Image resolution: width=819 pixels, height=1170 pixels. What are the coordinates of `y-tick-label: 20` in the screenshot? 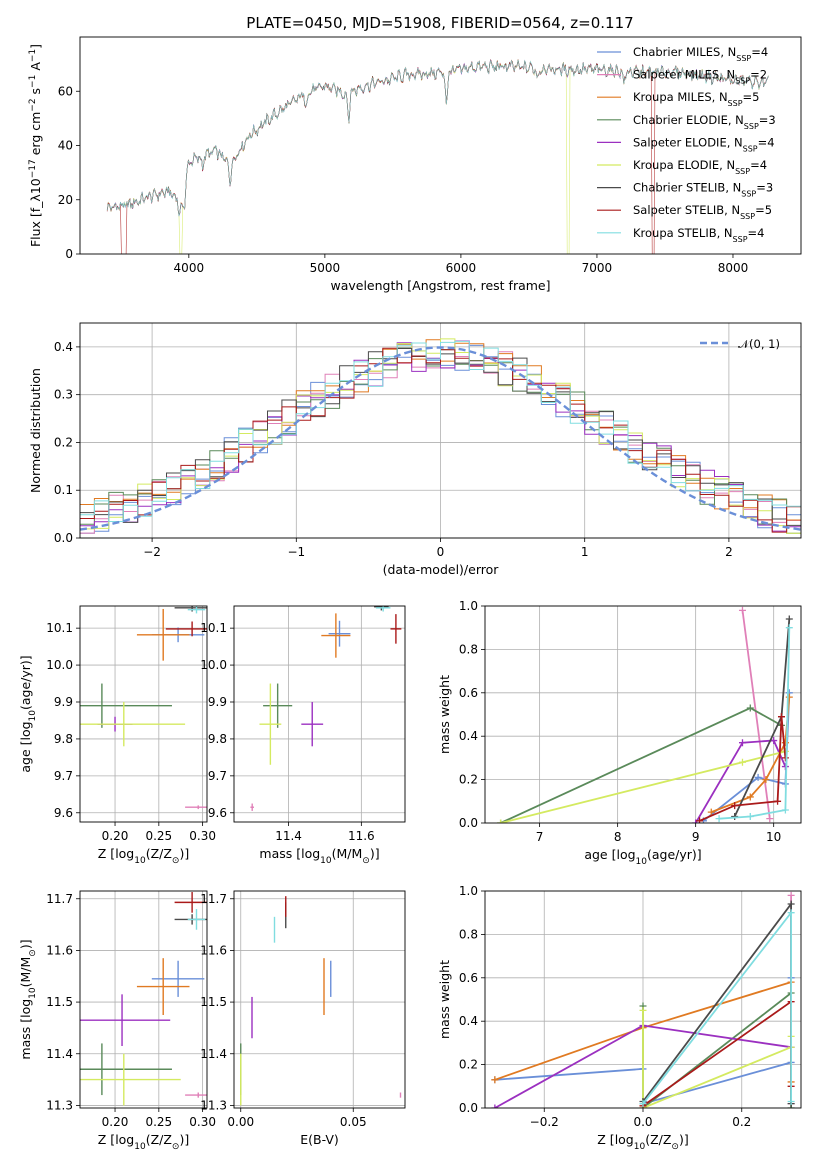 It's located at (65, 200).